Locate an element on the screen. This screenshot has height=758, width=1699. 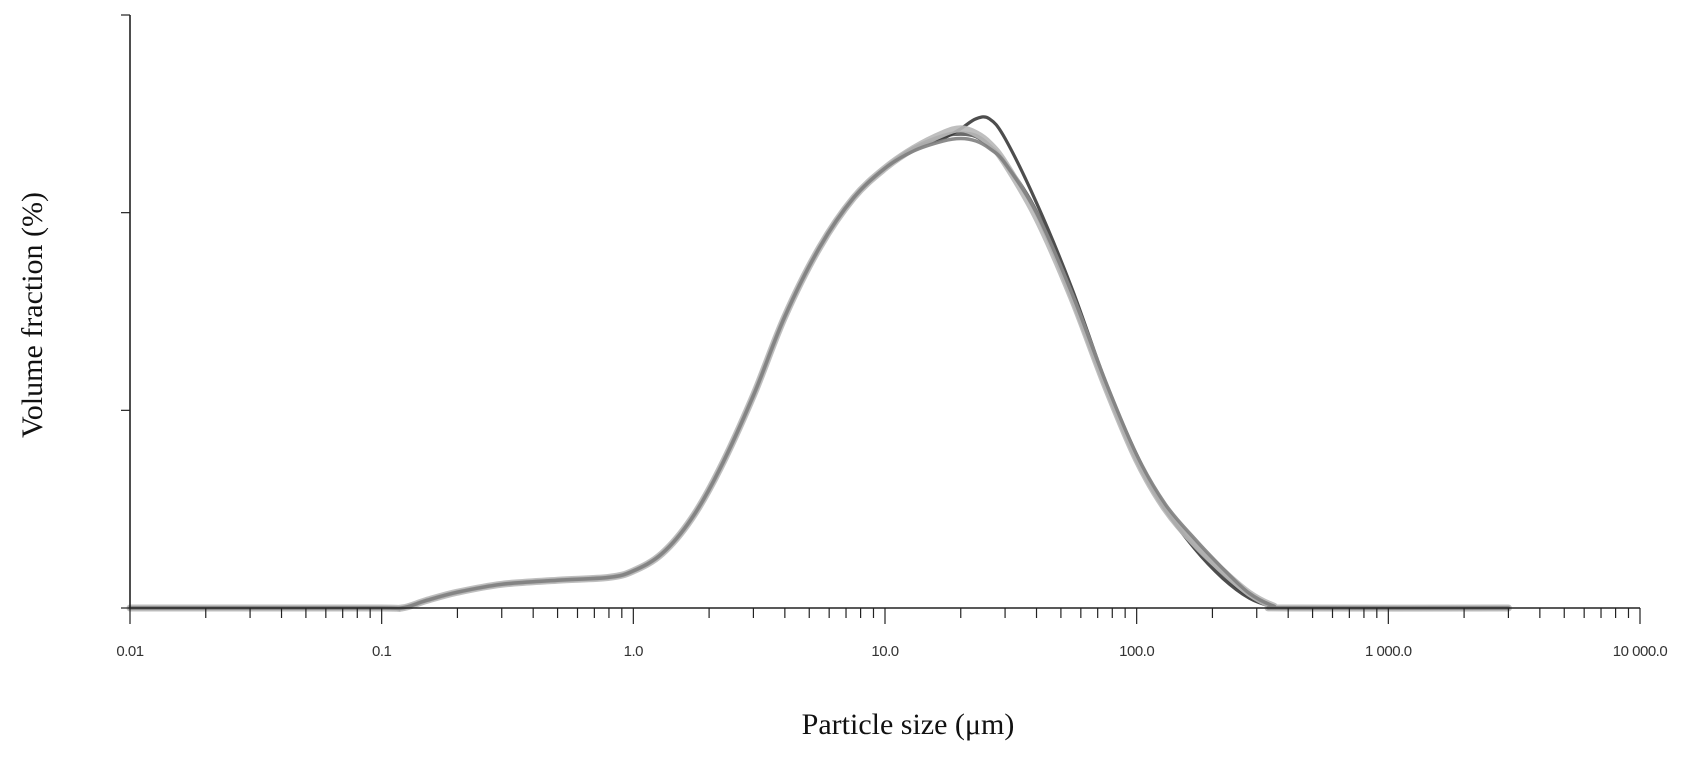
x-tick-label: 10 000.0 is located at coordinates (1640, 651).